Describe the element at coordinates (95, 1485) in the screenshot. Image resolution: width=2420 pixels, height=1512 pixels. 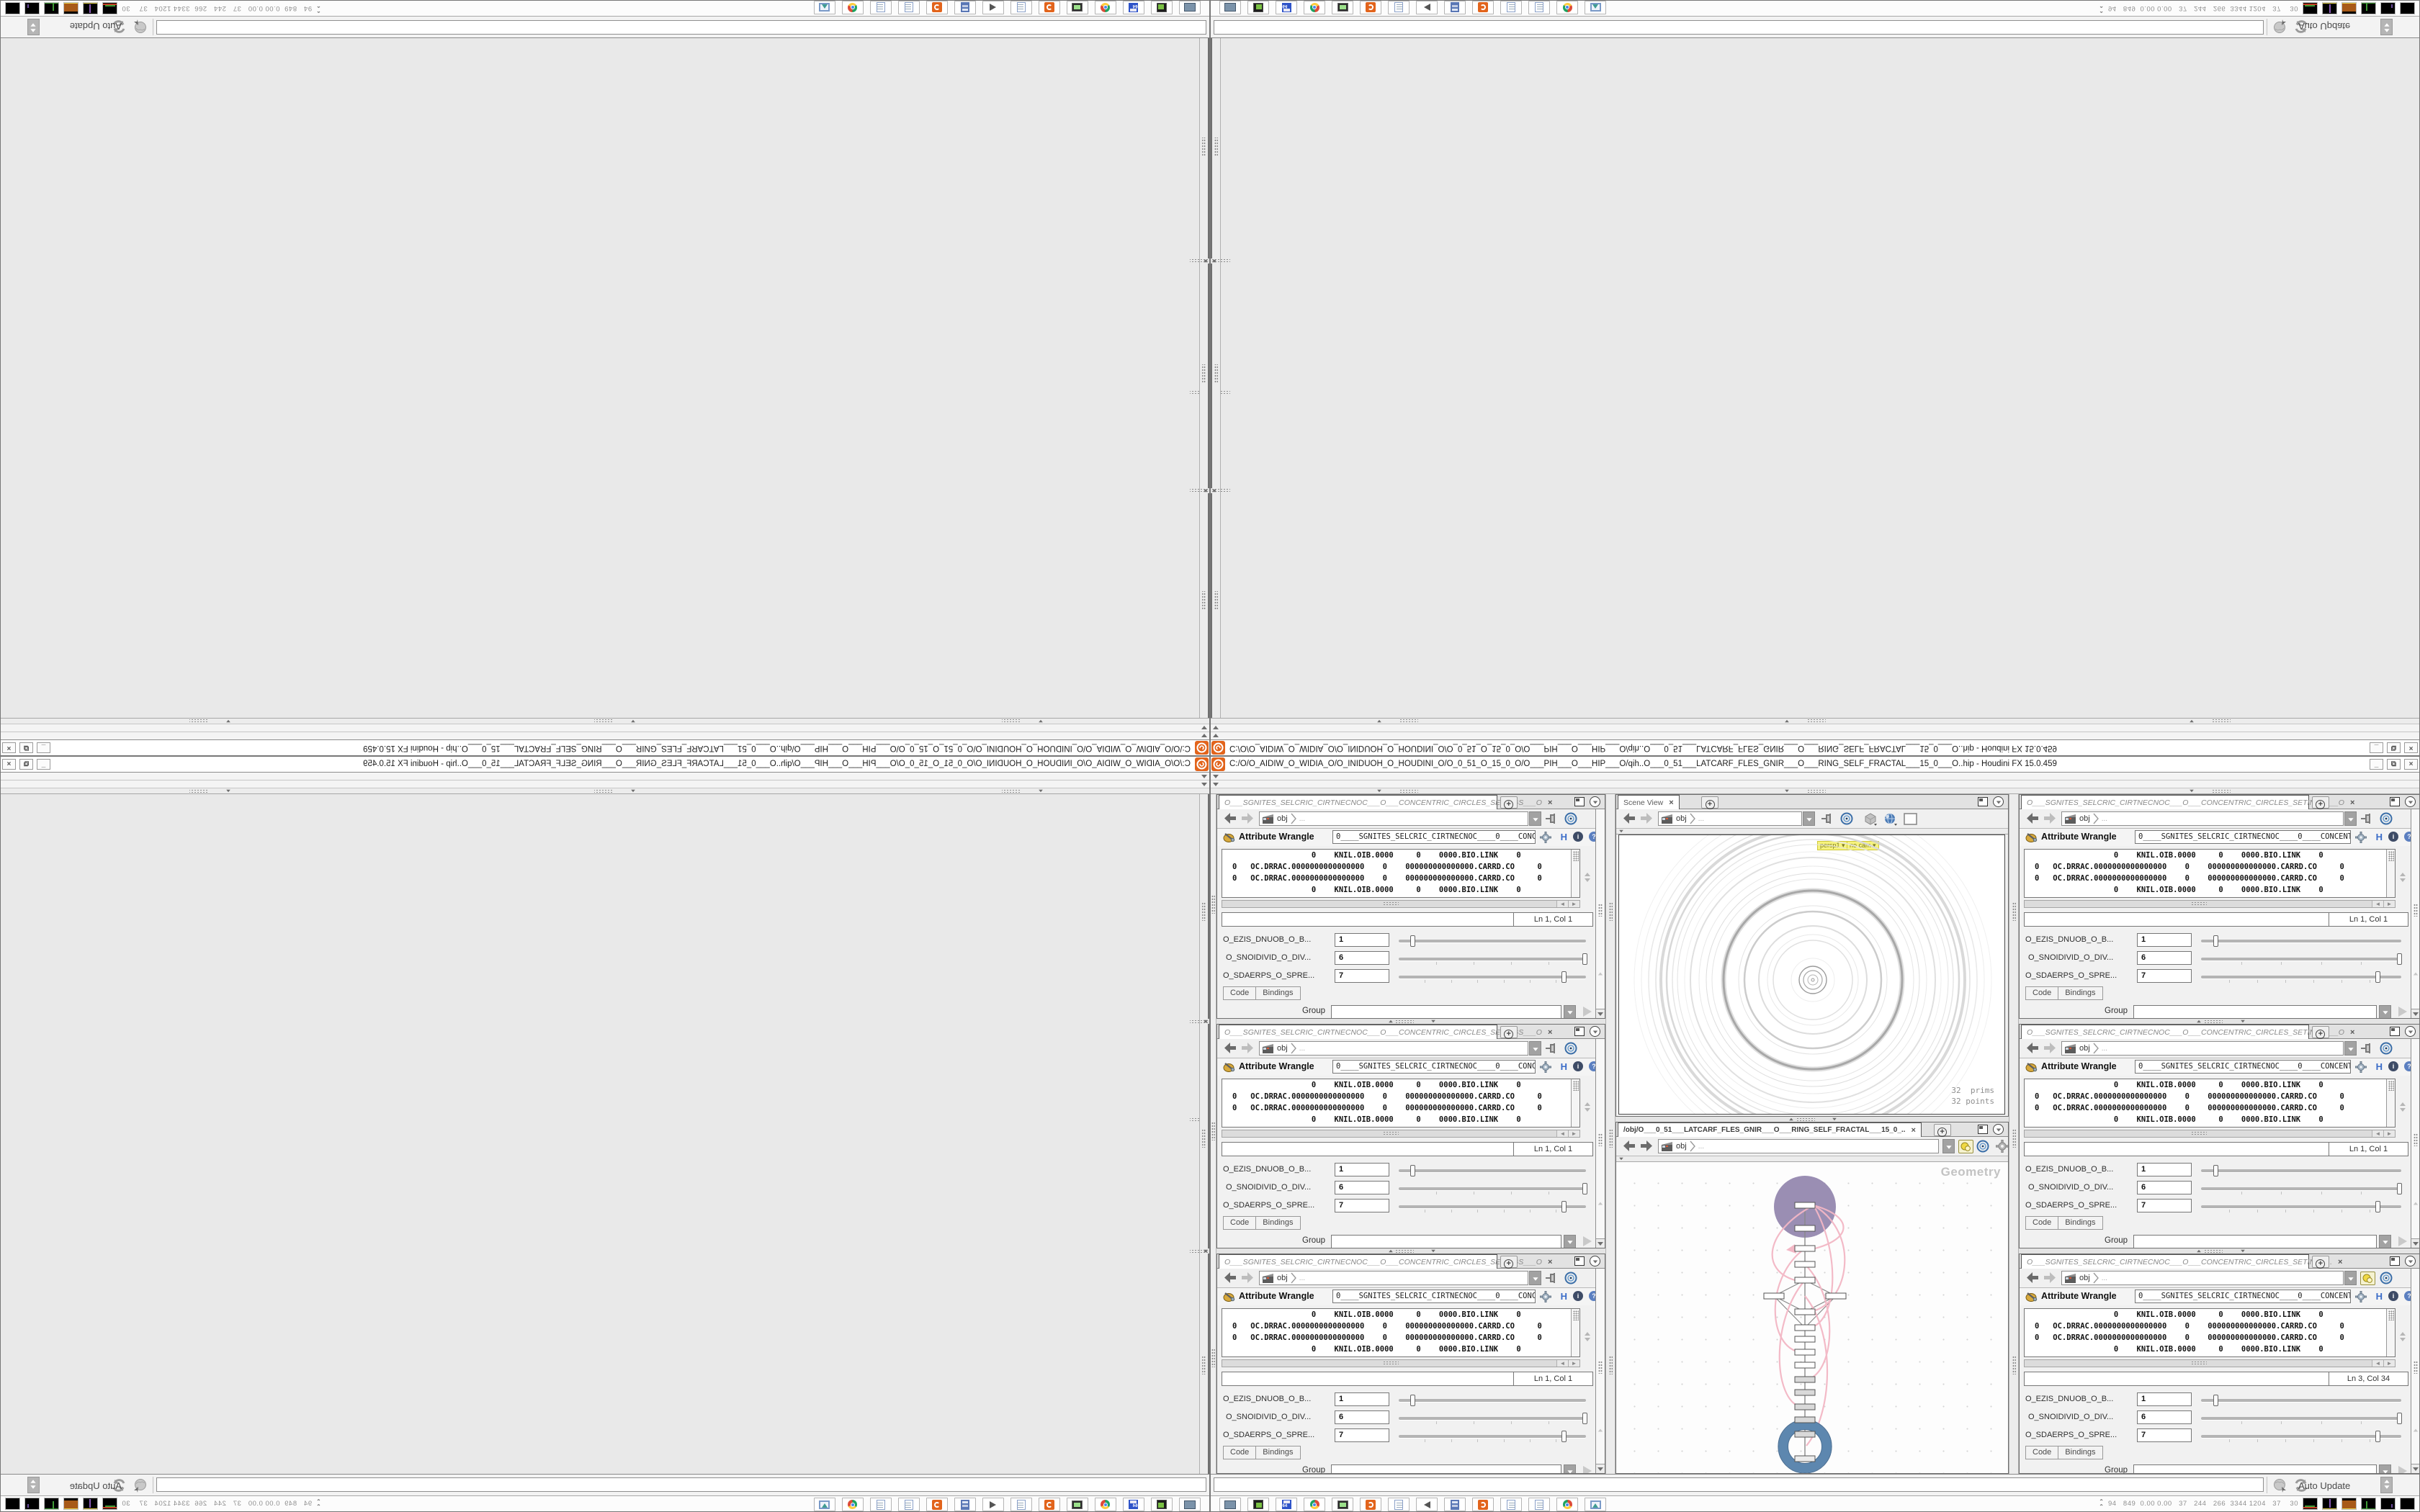
I see `auto-update-selector: Auto Update` at that location.